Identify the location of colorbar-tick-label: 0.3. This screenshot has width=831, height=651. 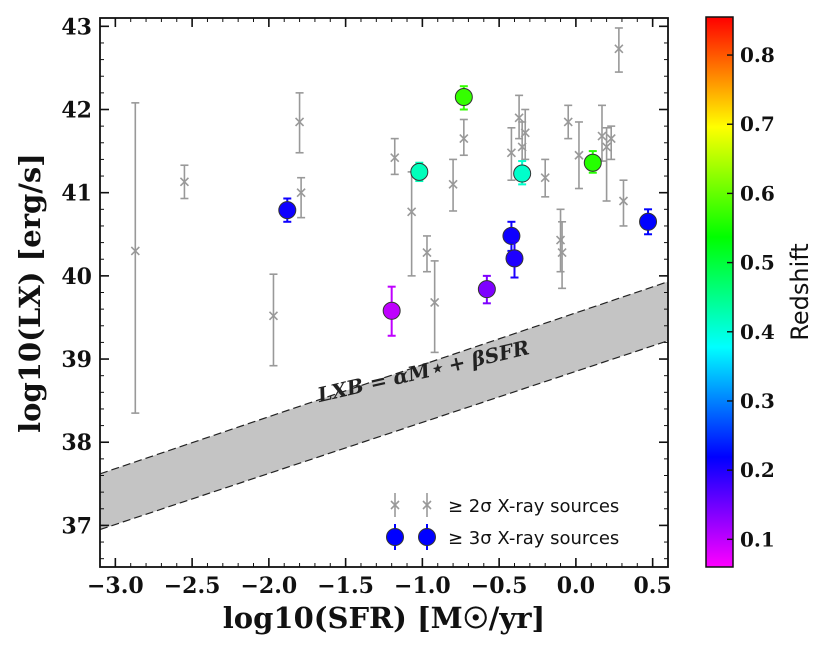
(757, 401).